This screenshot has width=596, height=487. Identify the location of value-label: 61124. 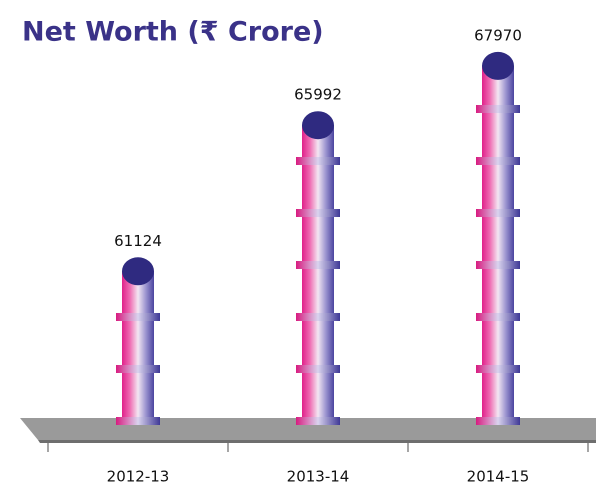
(138, 241).